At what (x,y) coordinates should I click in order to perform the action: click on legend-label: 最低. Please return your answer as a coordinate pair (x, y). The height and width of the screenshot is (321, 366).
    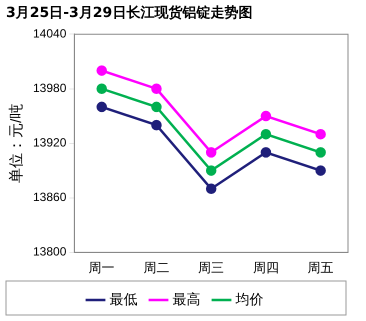
    Looking at the image, I should click on (124, 298).